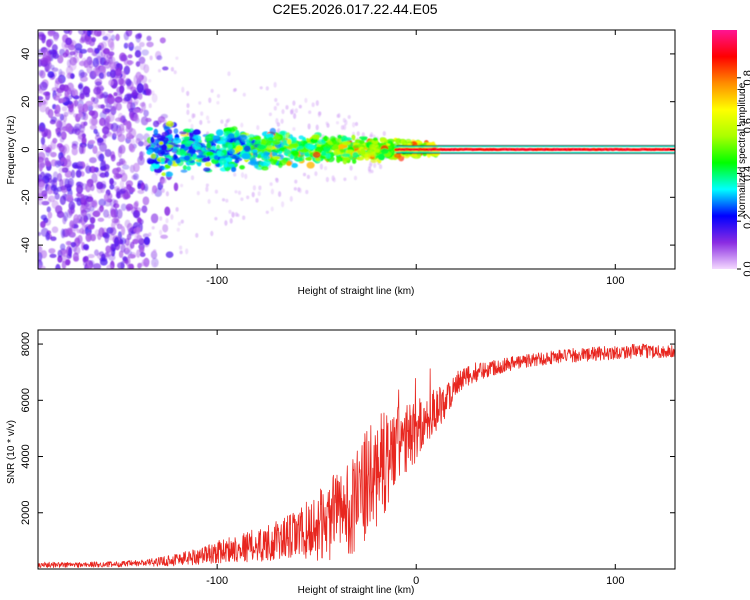 This screenshot has width=750, height=600. What do you see at coordinates (11, 452) in the screenshot?
I see `snr-y-label: SNR (10 * v/v)` at bounding box center [11, 452].